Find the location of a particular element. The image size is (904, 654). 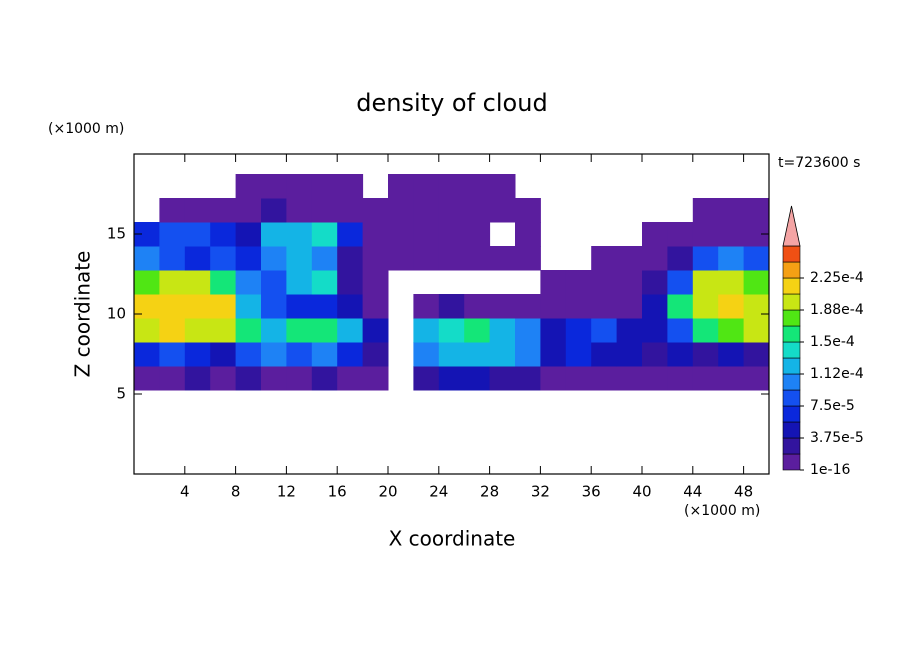

x-axis-label: X coordinate is located at coordinates (452, 539).